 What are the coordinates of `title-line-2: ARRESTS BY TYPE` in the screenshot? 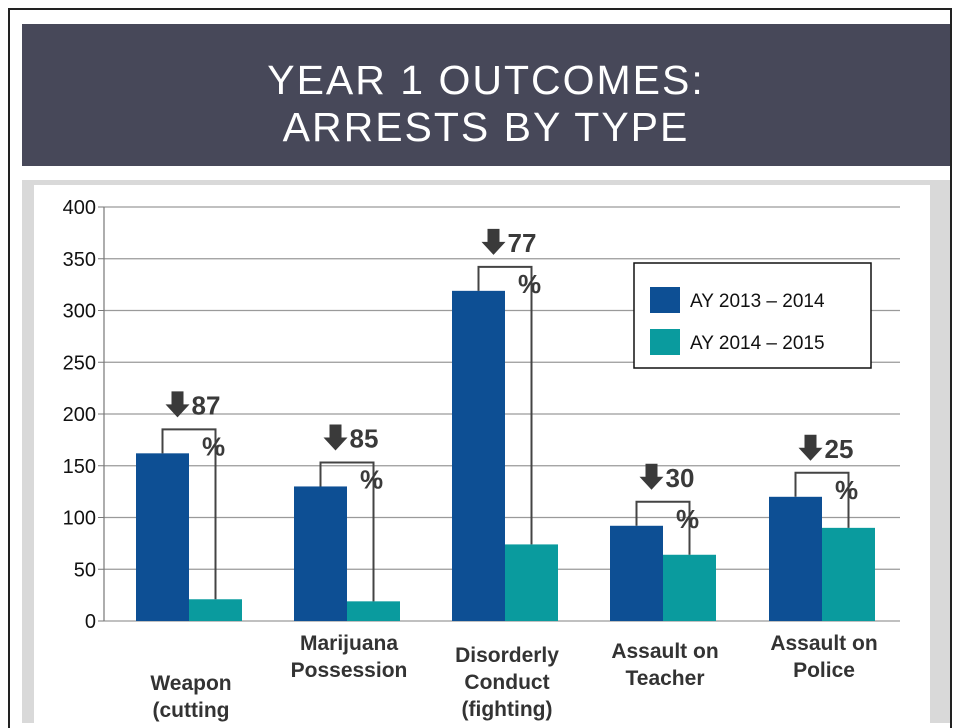 It's located at (486, 127).